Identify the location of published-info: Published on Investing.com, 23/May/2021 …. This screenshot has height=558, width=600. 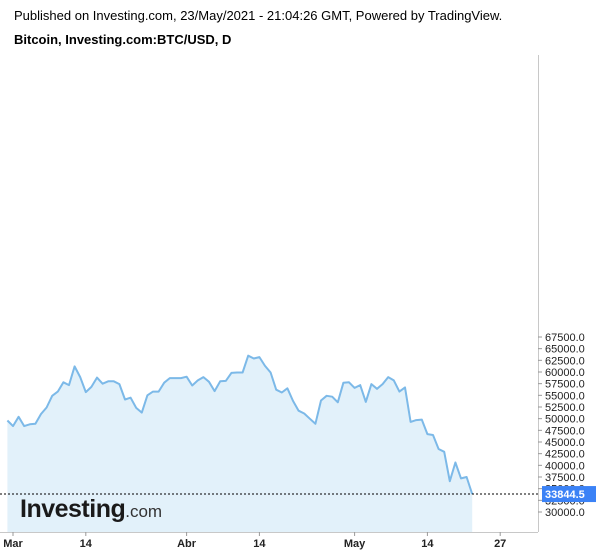
(258, 15).